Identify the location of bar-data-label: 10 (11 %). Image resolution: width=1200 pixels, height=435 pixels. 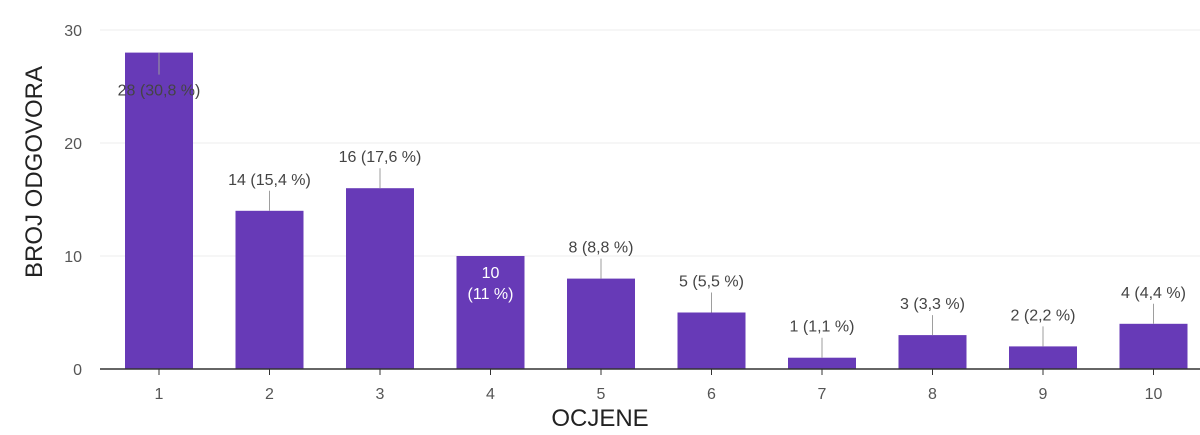
(491, 284).